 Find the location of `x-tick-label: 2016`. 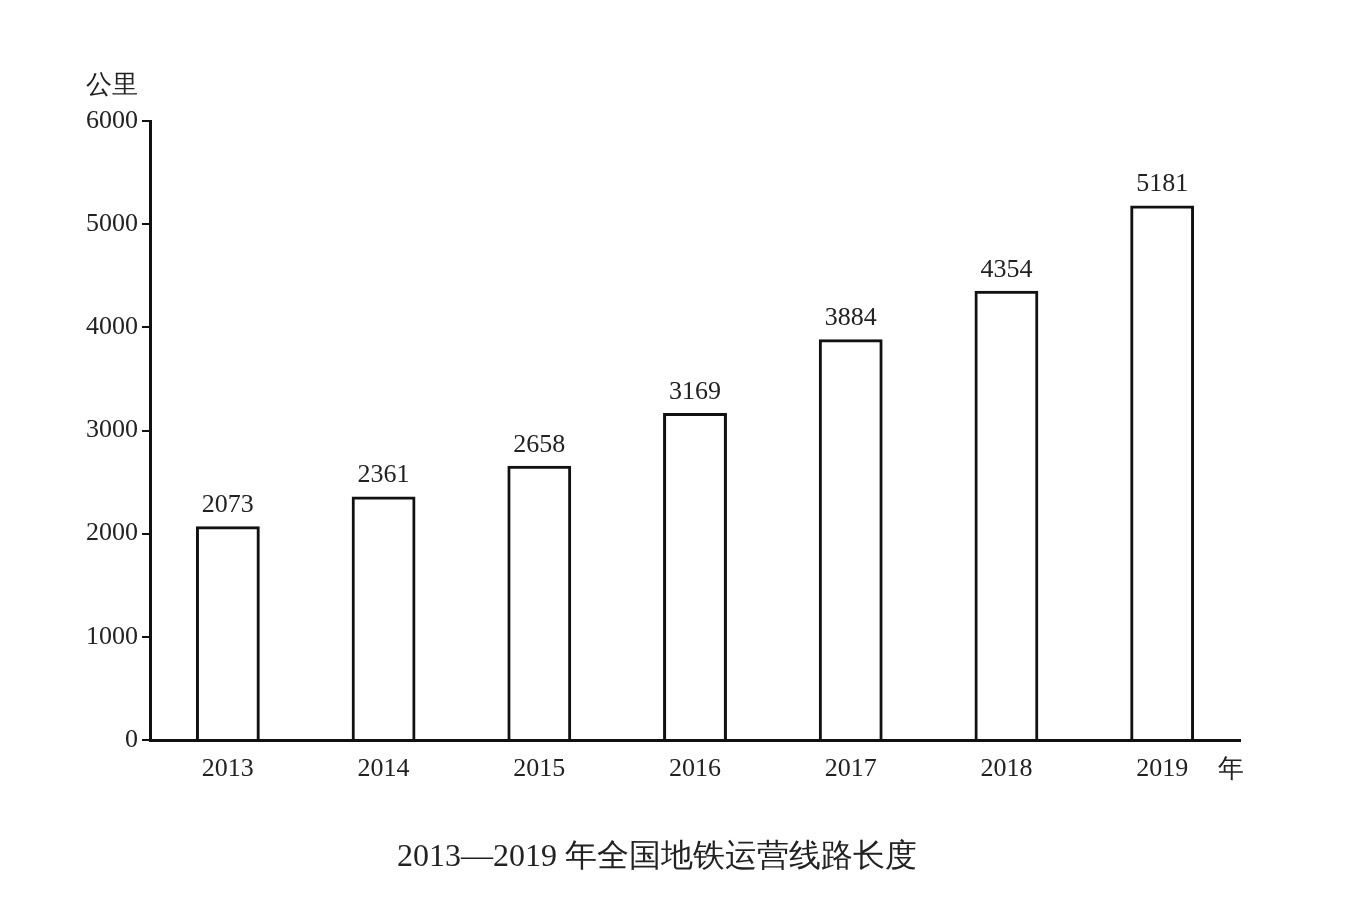

x-tick-label: 2016 is located at coordinates (695, 768).